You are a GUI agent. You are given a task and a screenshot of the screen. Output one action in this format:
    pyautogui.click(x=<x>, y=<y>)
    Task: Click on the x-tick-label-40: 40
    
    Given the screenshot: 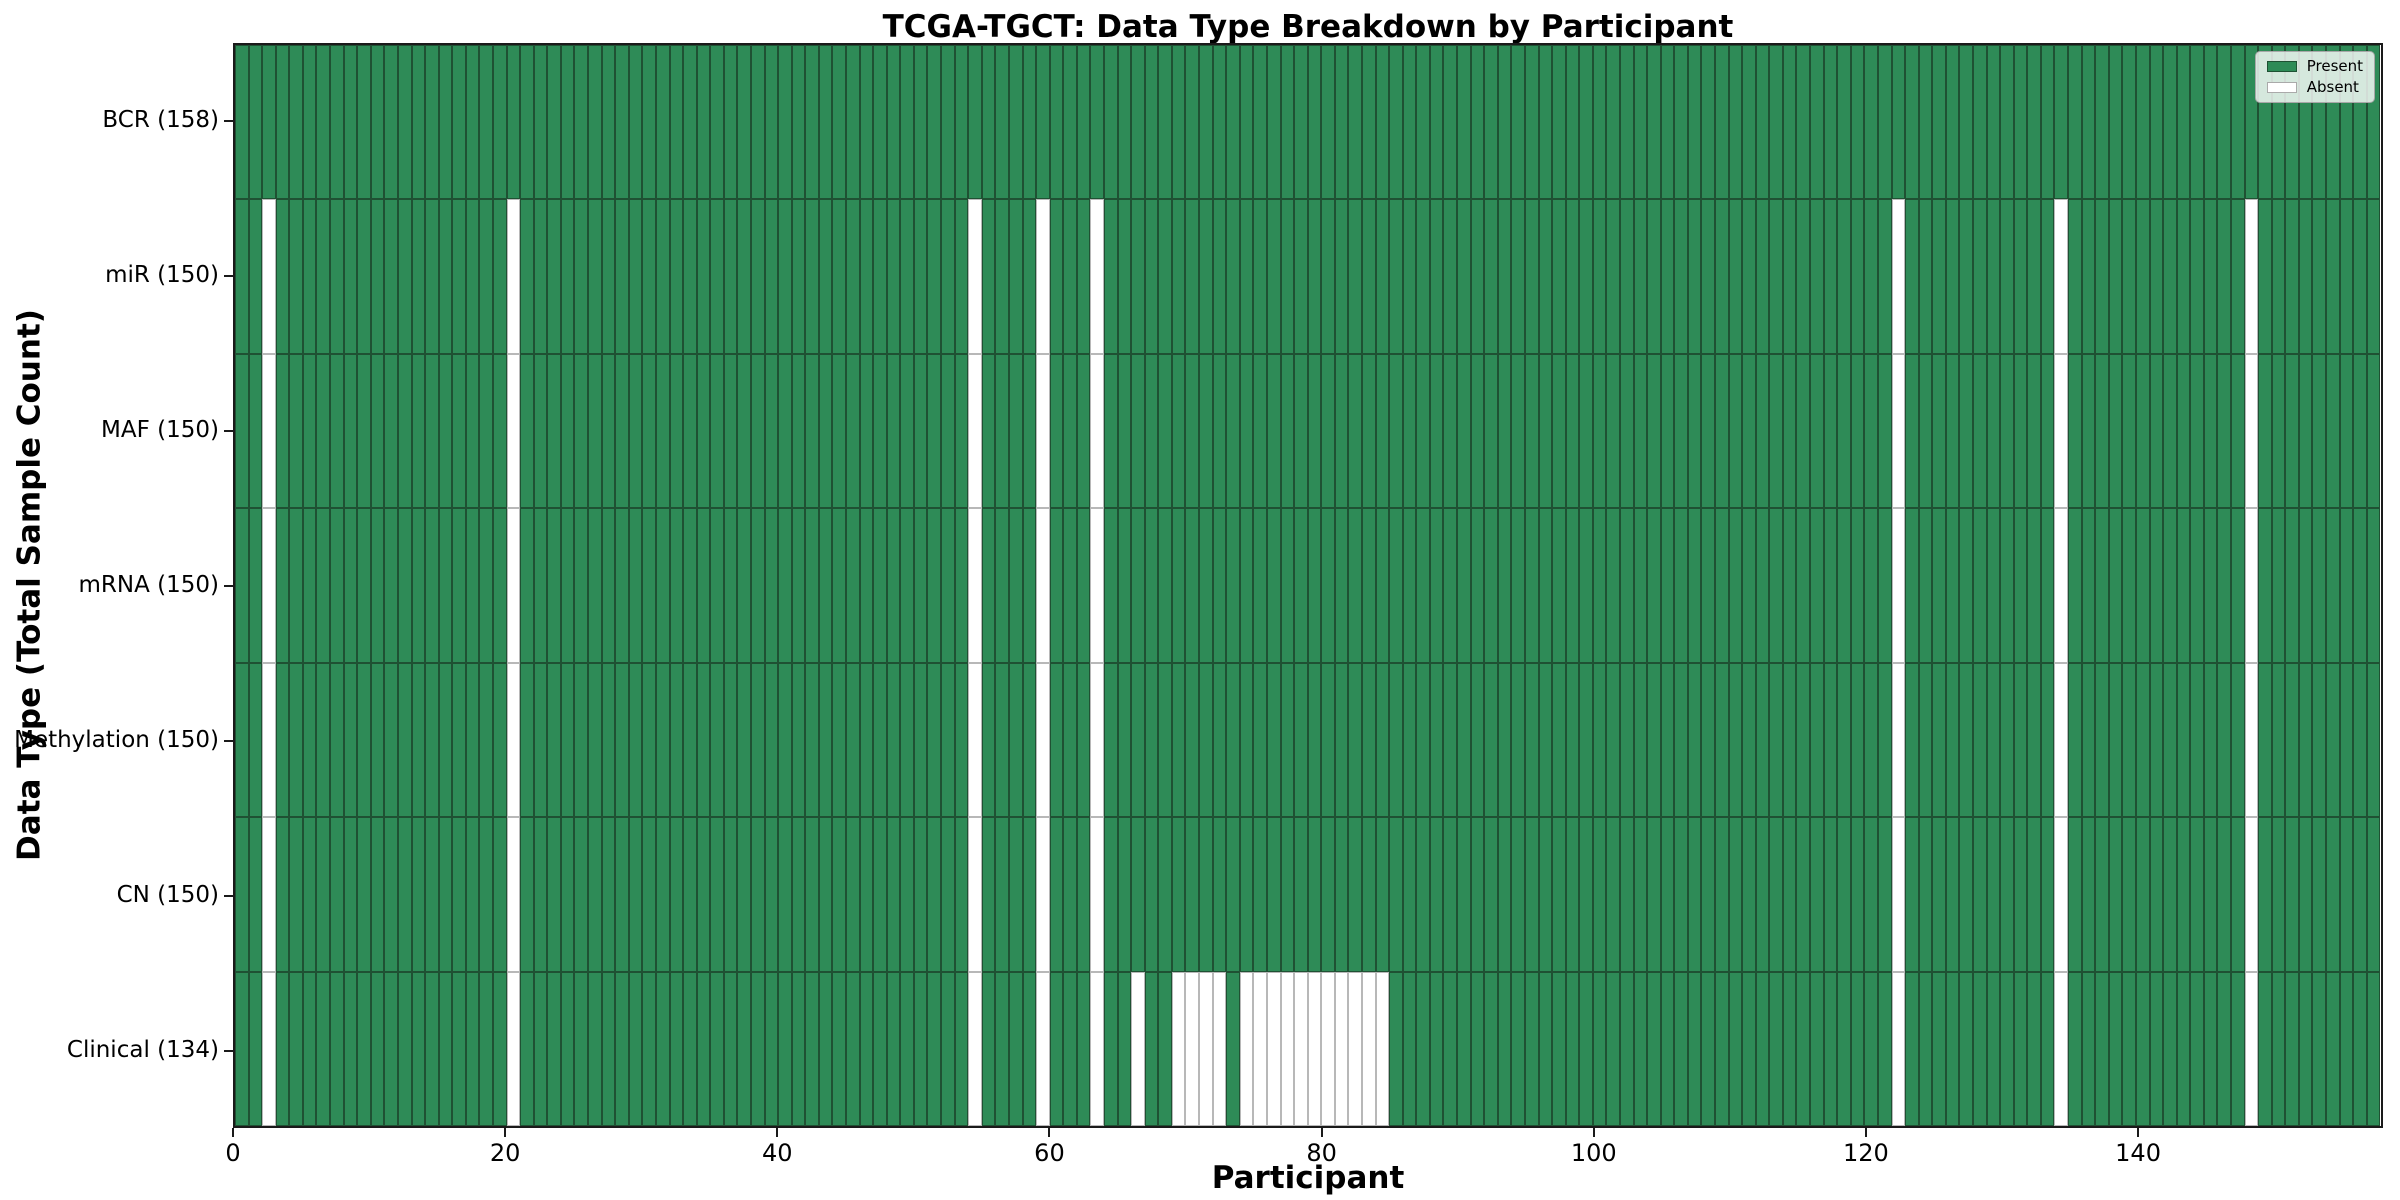 What is the action you would take?
    pyautogui.click(x=777, y=1153)
    